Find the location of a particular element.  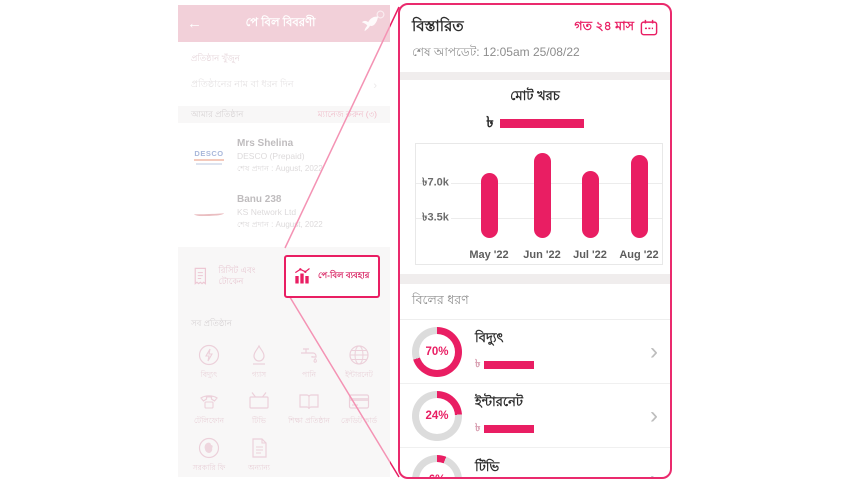

calendar-icon is located at coordinates (649, 27).